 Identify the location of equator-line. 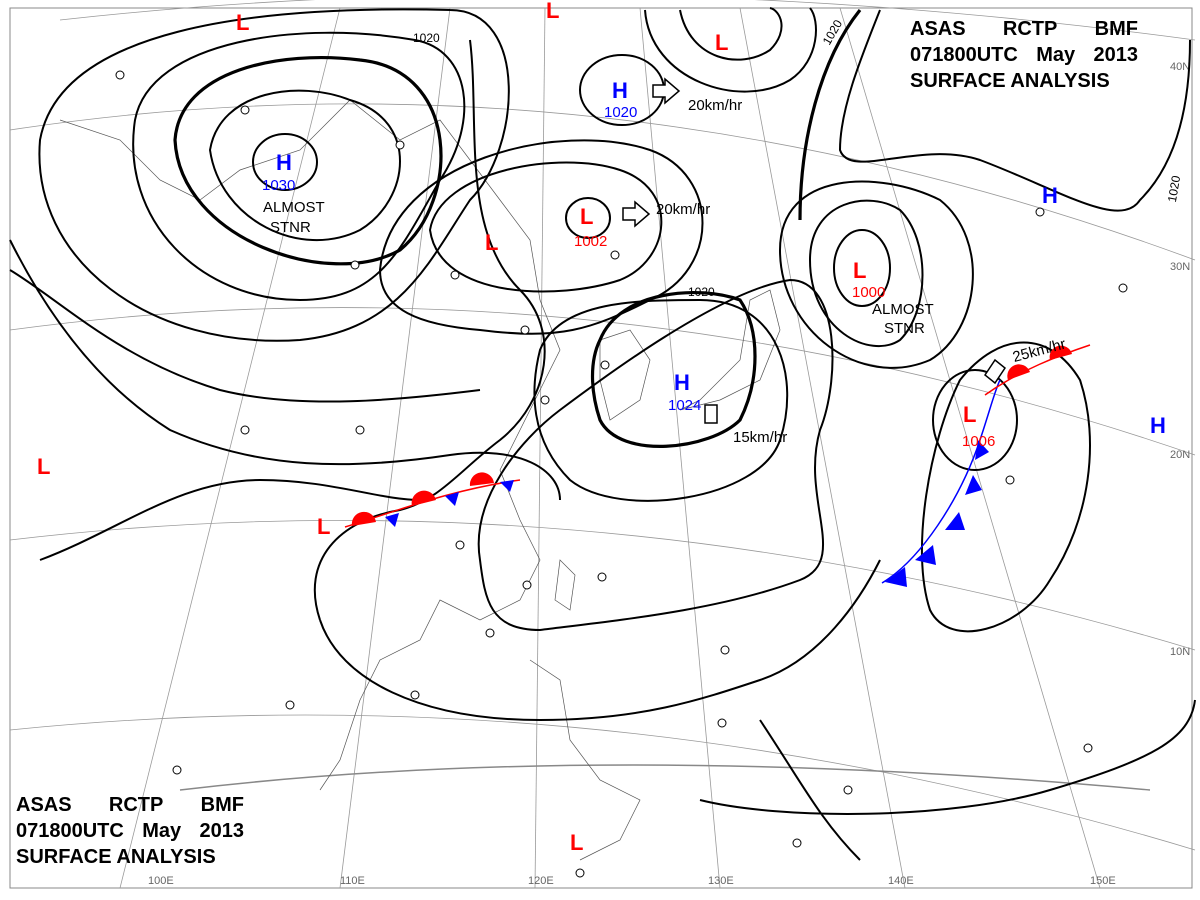
(665, 777).